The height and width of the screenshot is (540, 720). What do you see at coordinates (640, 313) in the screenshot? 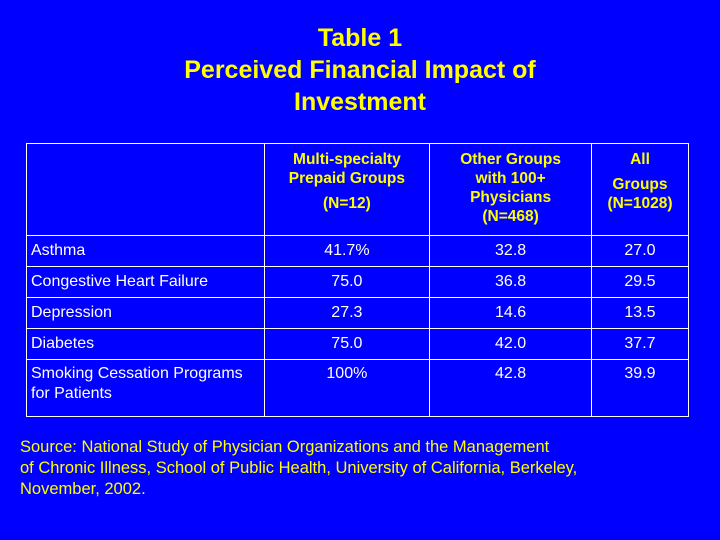
I see `table-cell: 13.5` at bounding box center [640, 313].